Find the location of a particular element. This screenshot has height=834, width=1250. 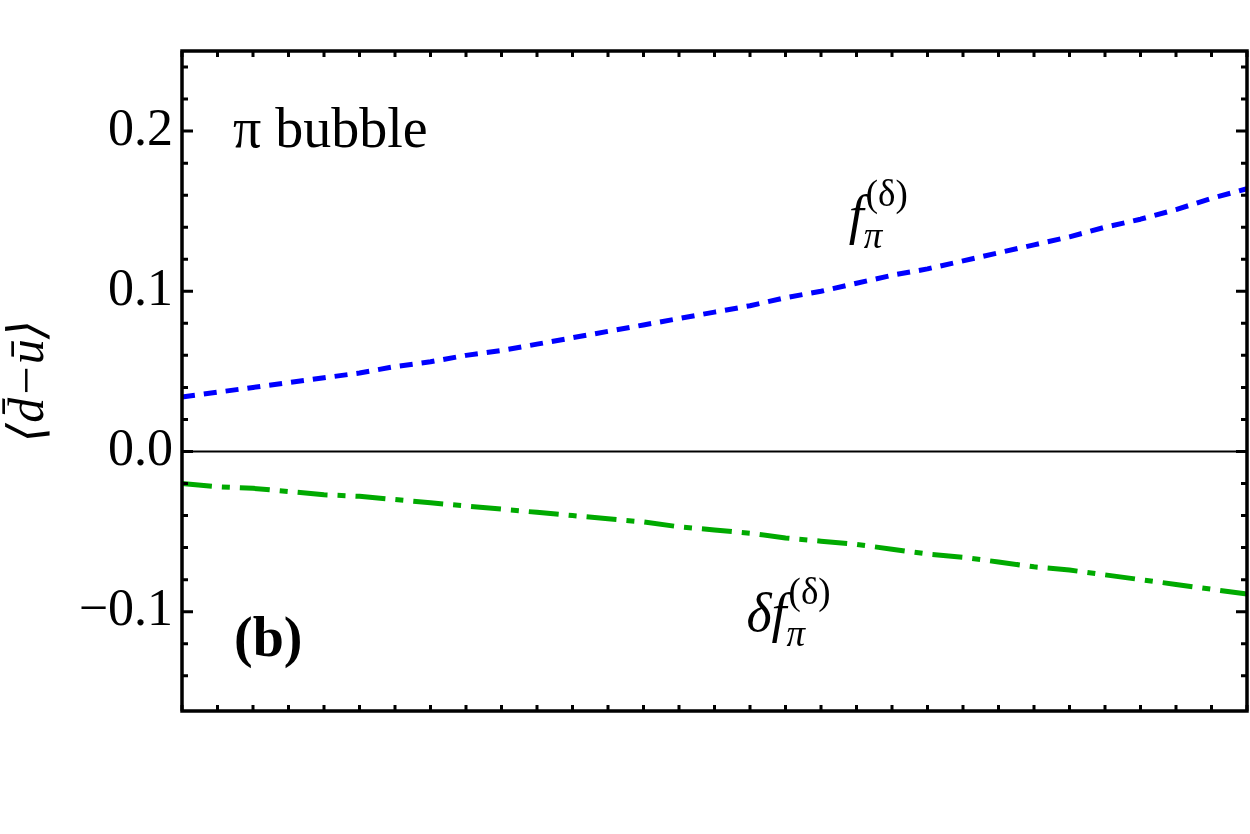

annotation: π bubble is located at coordinates (330, 128).